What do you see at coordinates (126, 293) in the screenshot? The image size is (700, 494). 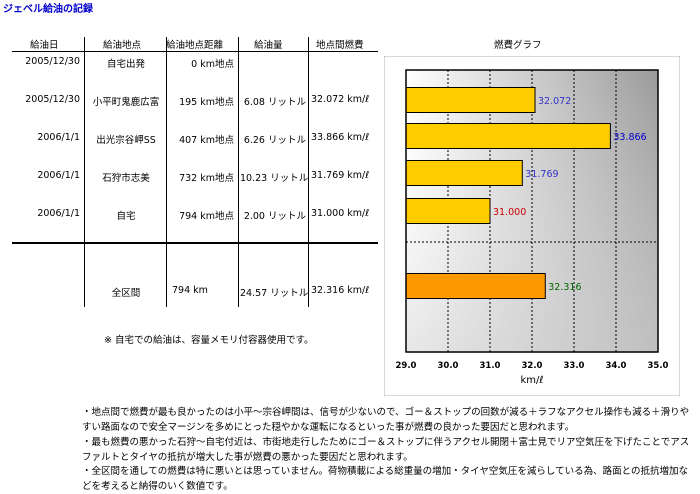 I see `total-label: 全区間` at bounding box center [126, 293].